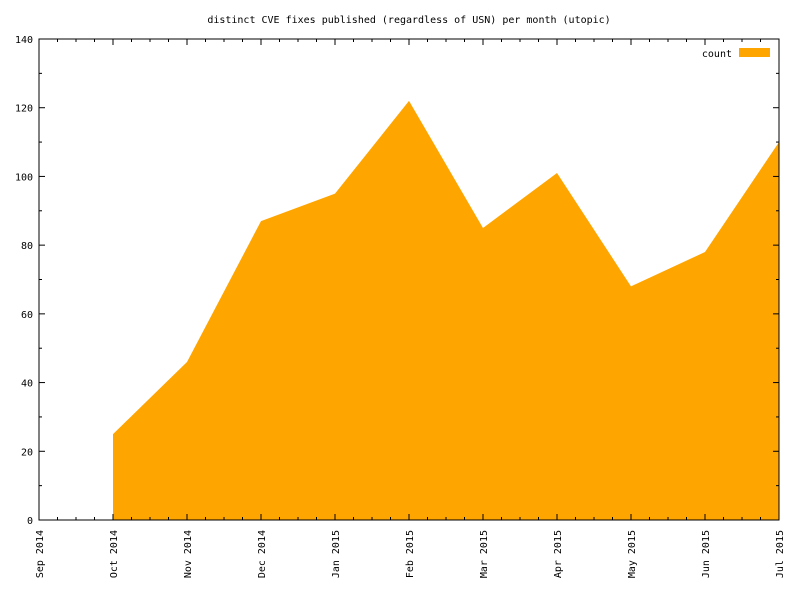 The image size is (800, 604). Describe the element at coordinates (754, 52) in the screenshot. I see `legend-swatch` at that location.